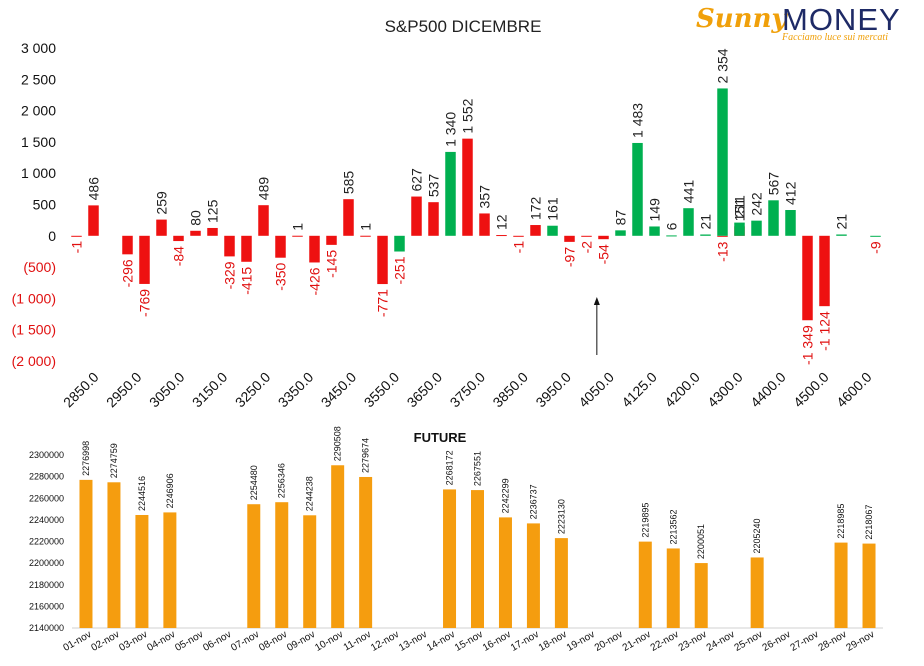 This screenshot has height=666, width=924. Describe the element at coordinates (230, 275) in the screenshot. I see `data-label: -329` at that location.